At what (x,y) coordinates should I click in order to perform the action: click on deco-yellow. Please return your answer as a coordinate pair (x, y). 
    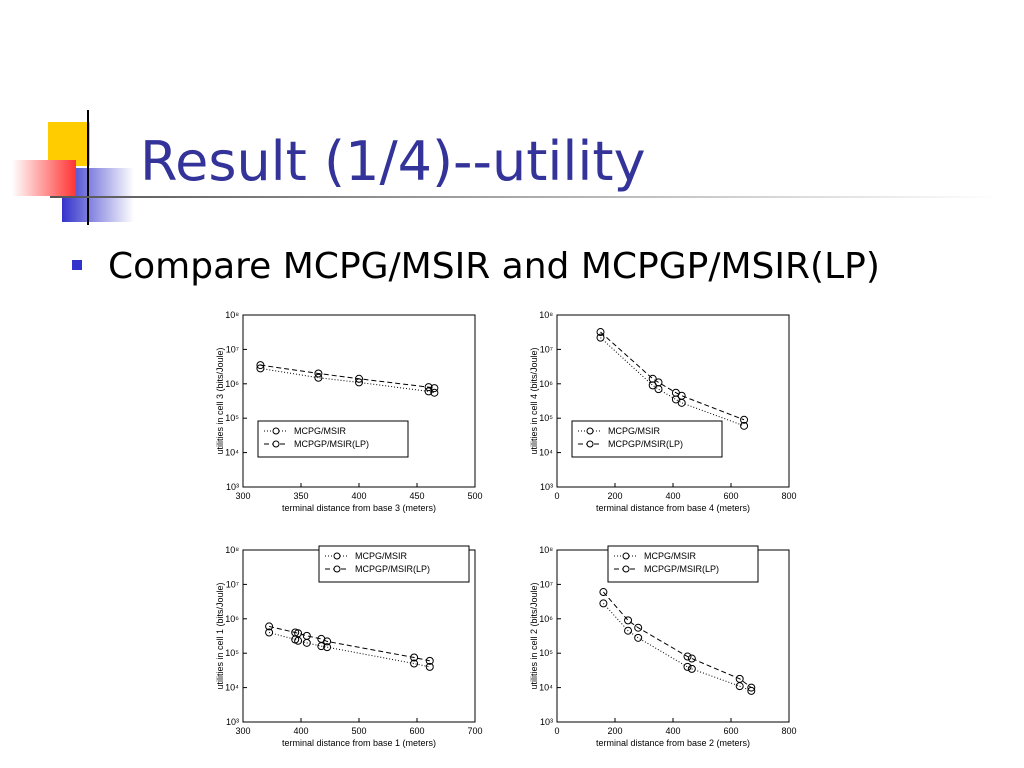
    Looking at the image, I should click on (69, 144).